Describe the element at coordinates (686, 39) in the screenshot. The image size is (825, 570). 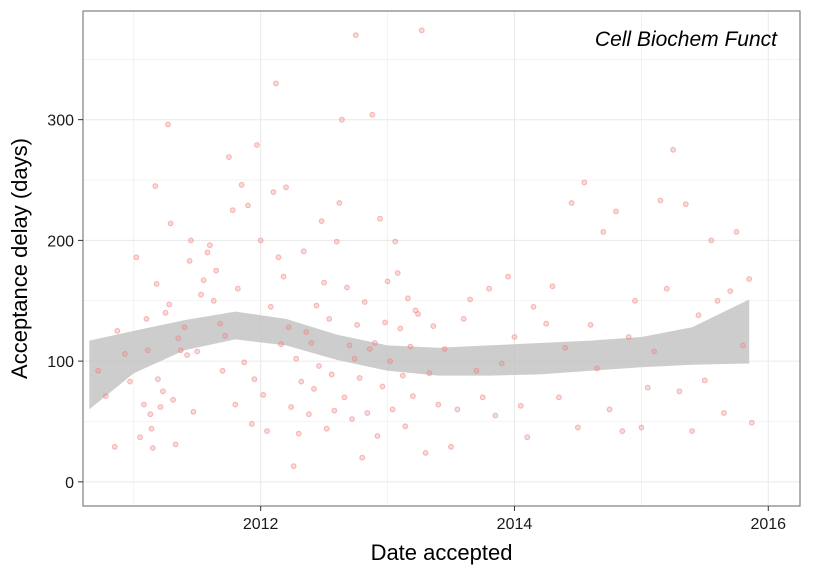
I see `chart-annotation: Cell Biochem Funct` at that location.